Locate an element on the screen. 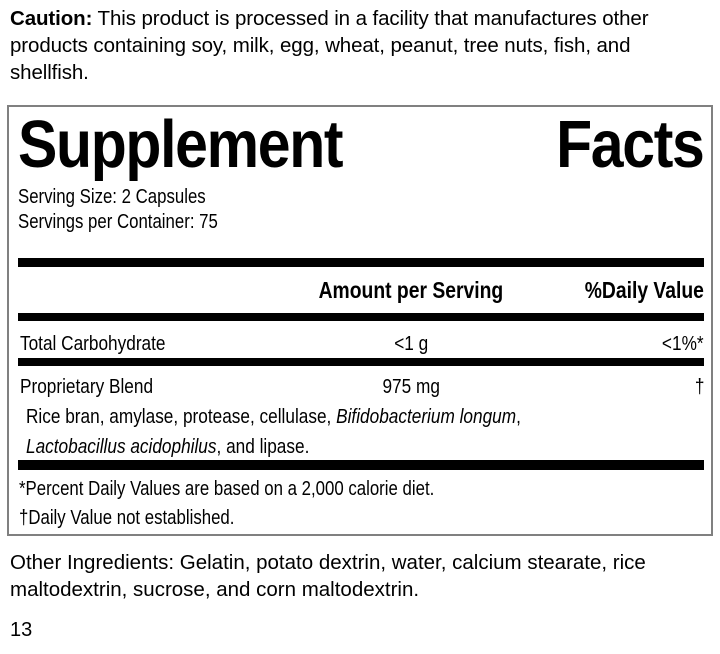 The image size is (720, 654). ingredient-text: , and lipase. is located at coordinates (263, 446).